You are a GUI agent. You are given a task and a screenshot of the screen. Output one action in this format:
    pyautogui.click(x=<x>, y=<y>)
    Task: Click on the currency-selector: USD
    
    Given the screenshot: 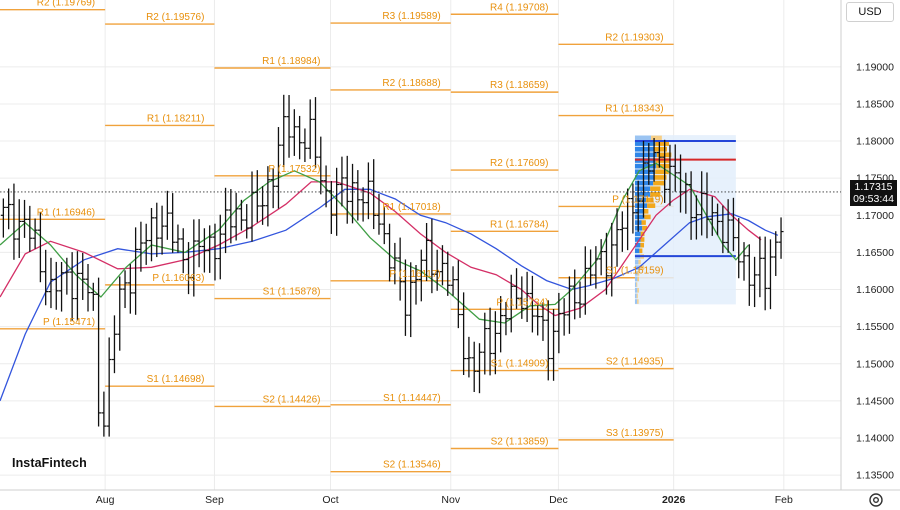 What is the action you would take?
    pyautogui.click(x=870, y=12)
    